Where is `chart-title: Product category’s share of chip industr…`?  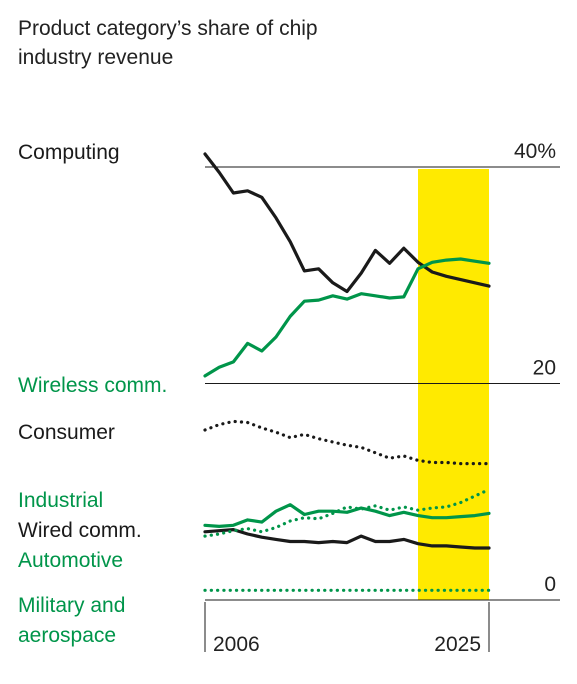
chart-title: Product category’s share of chip industr… is located at coordinates (168, 43).